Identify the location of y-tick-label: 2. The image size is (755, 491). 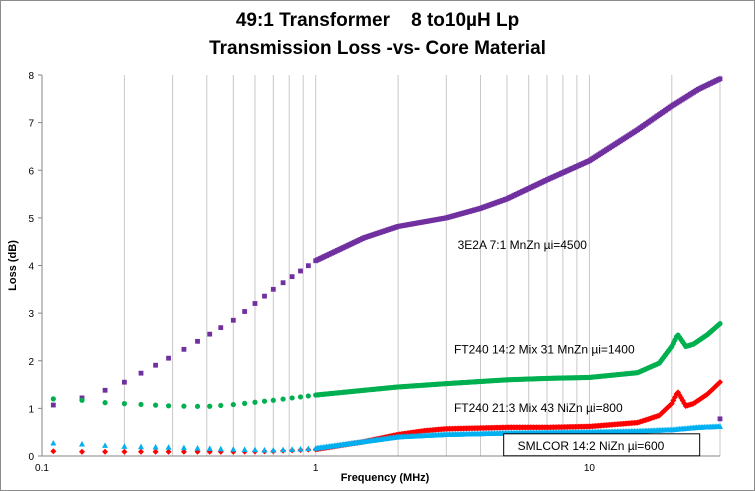
(31, 362).